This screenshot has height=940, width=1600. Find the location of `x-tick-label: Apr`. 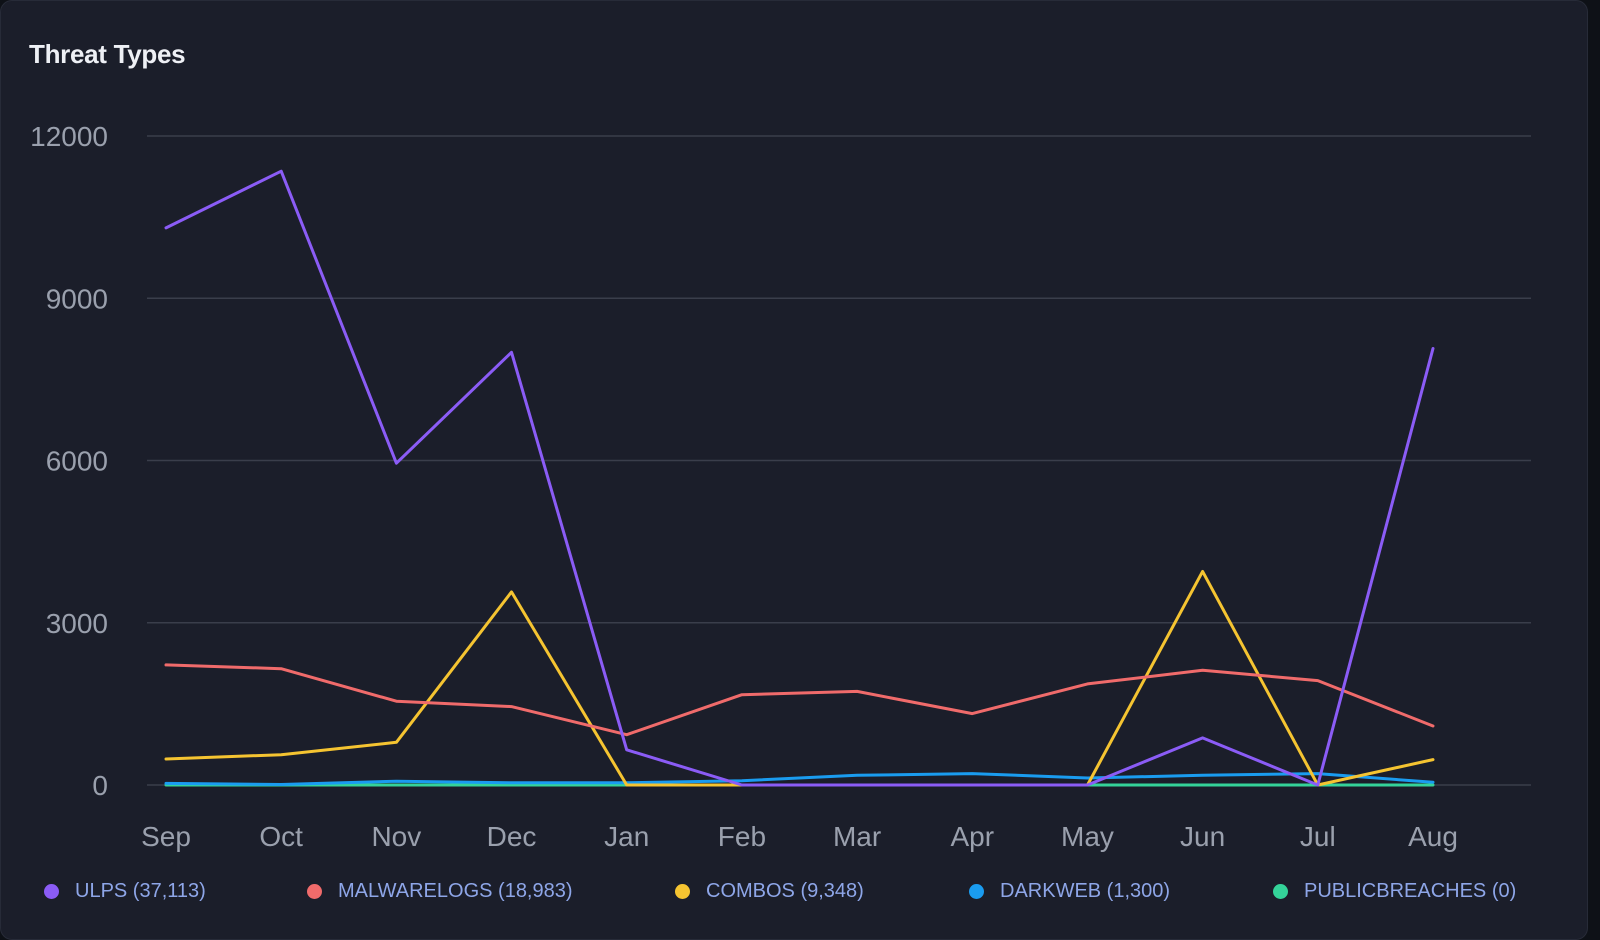

x-tick-label: Apr is located at coordinates (972, 836).